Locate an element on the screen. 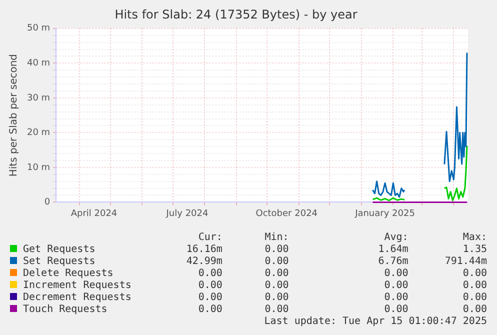 The image size is (497, 335). text: 16.16m is located at coordinates (203, 250).